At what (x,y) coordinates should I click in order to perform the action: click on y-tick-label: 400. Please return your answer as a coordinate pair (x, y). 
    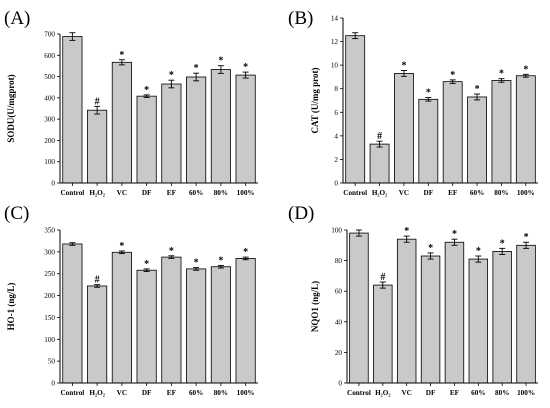
    Looking at the image, I should click on (49, 98).